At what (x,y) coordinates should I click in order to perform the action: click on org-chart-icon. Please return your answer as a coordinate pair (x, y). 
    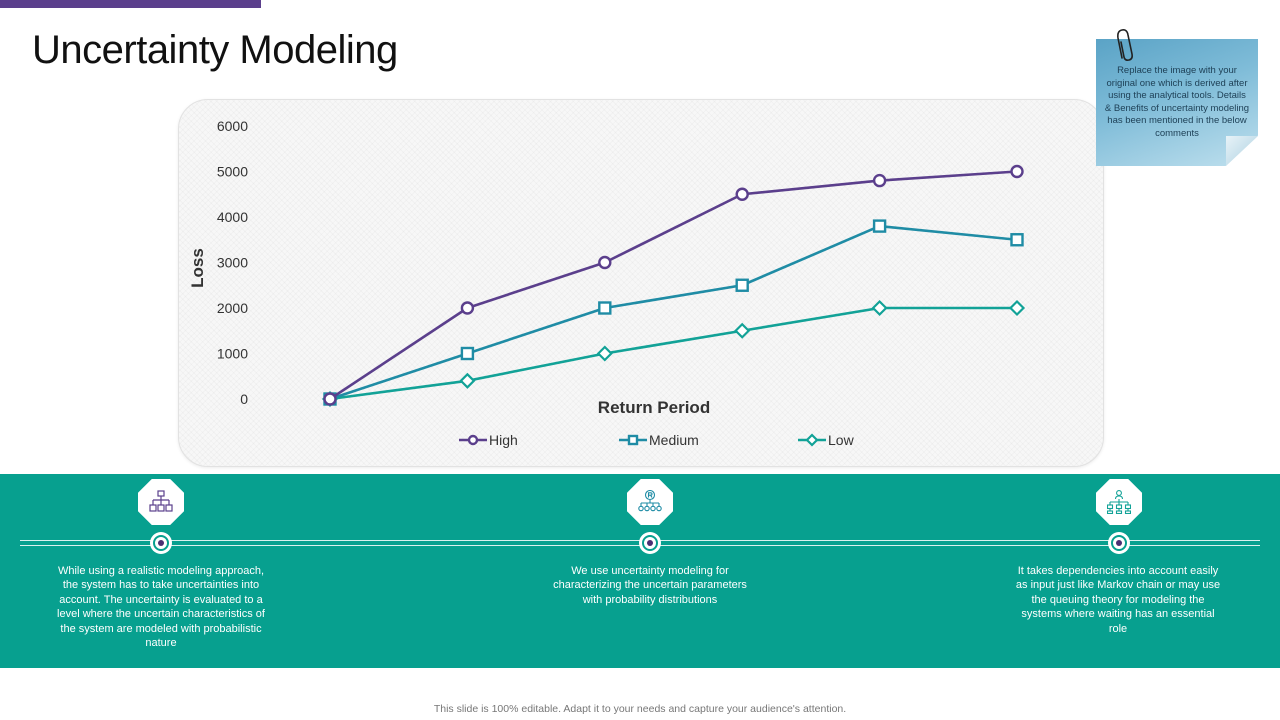
    Looking at the image, I should click on (161, 502).